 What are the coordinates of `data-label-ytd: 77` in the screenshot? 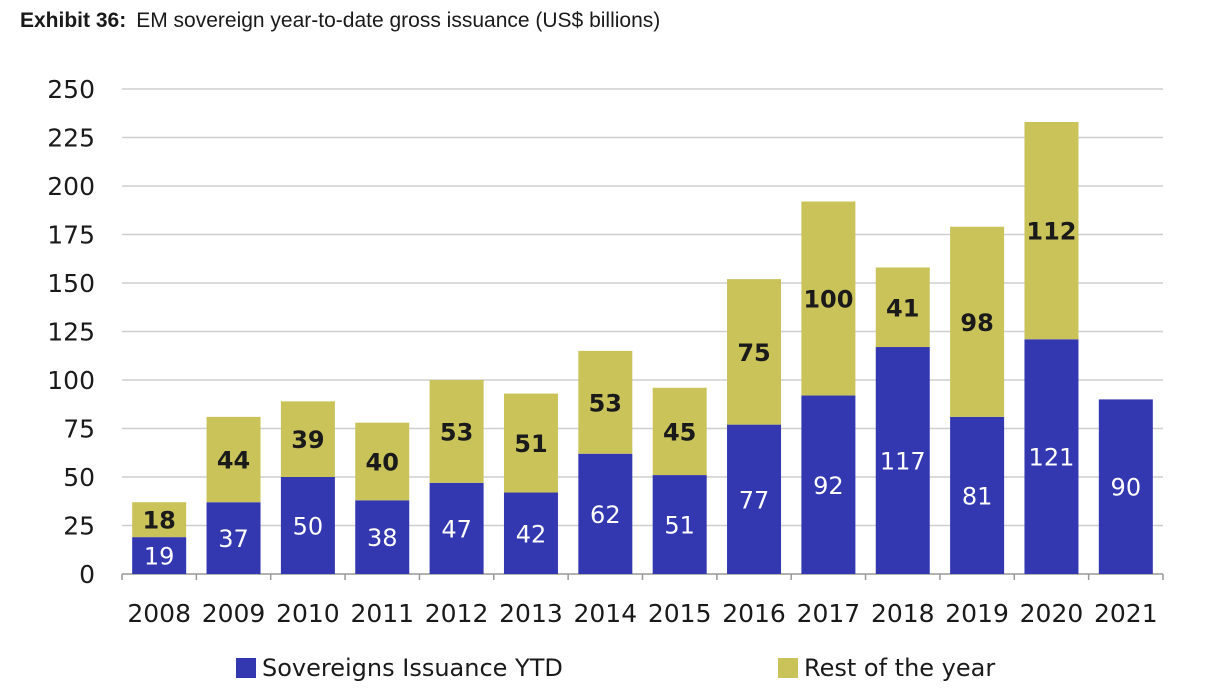 It's located at (754, 500).